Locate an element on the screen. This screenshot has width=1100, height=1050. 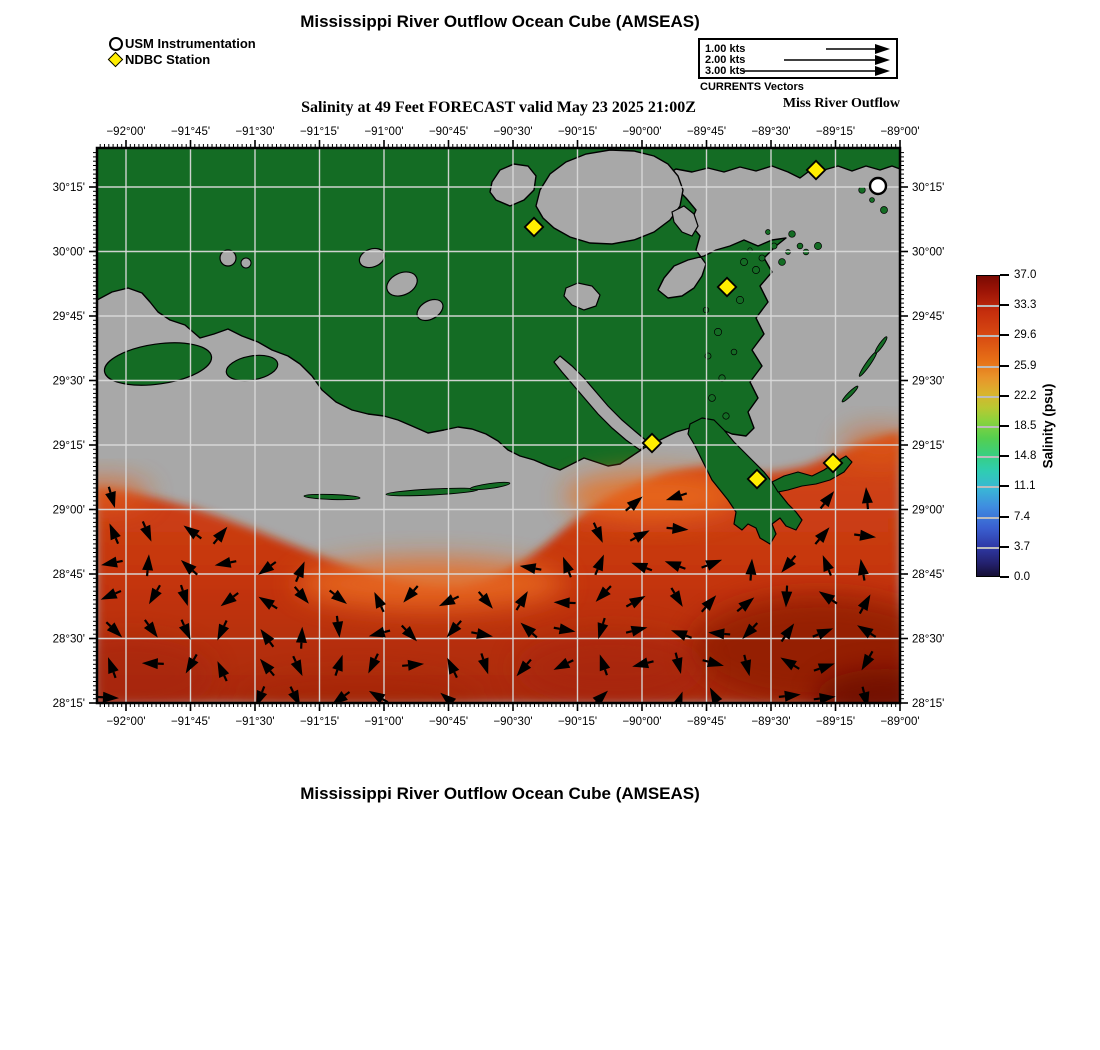
colorbar-tick-label: 3.7 is located at coordinates (1022, 546).